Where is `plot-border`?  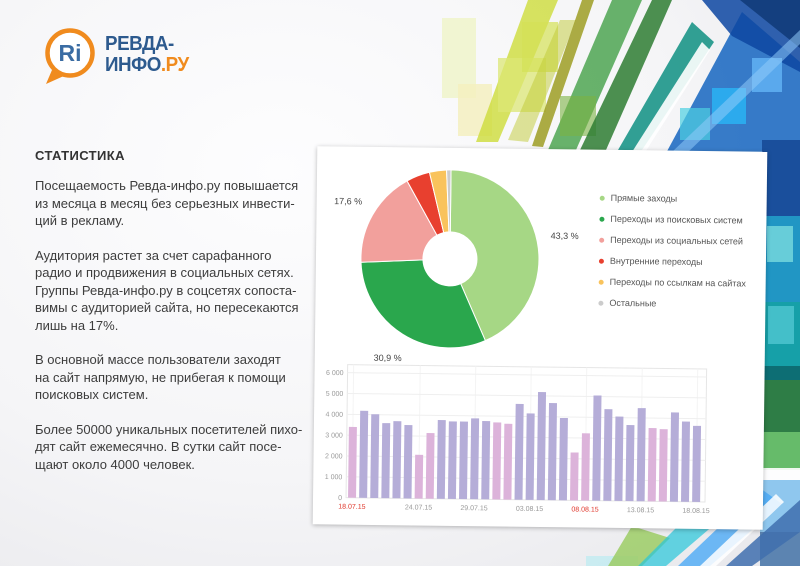 plot-border is located at coordinates (526, 433).